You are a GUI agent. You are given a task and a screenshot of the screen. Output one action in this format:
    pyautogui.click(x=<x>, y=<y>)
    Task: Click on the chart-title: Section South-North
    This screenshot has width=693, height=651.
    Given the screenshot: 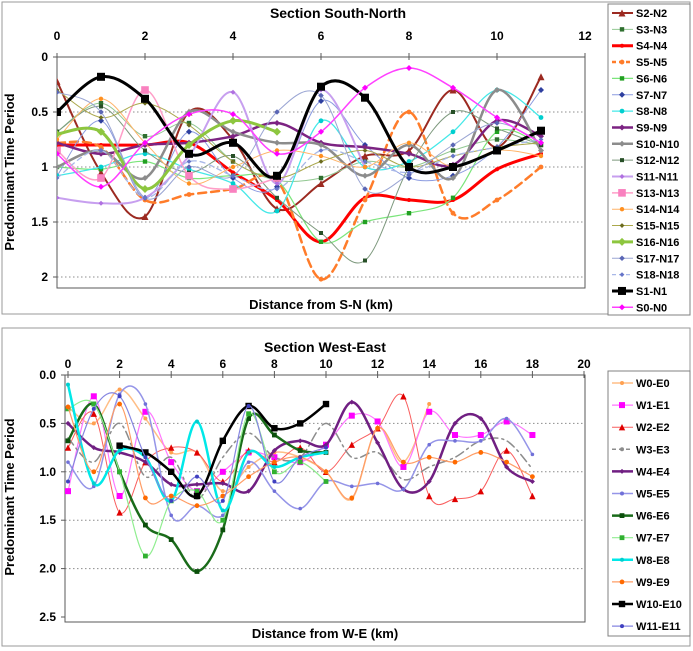 What is the action you would take?
    pyautogui.click(x=338, y=13)
    